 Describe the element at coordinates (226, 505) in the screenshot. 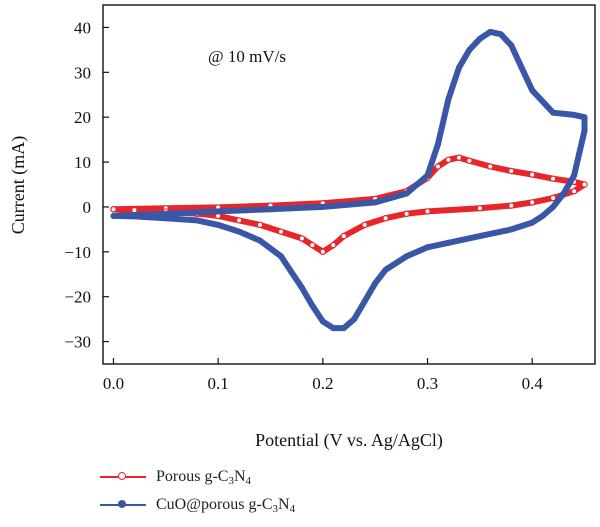

I see `legend-label-cuo: CuO@porous g-C3N4` at that location.